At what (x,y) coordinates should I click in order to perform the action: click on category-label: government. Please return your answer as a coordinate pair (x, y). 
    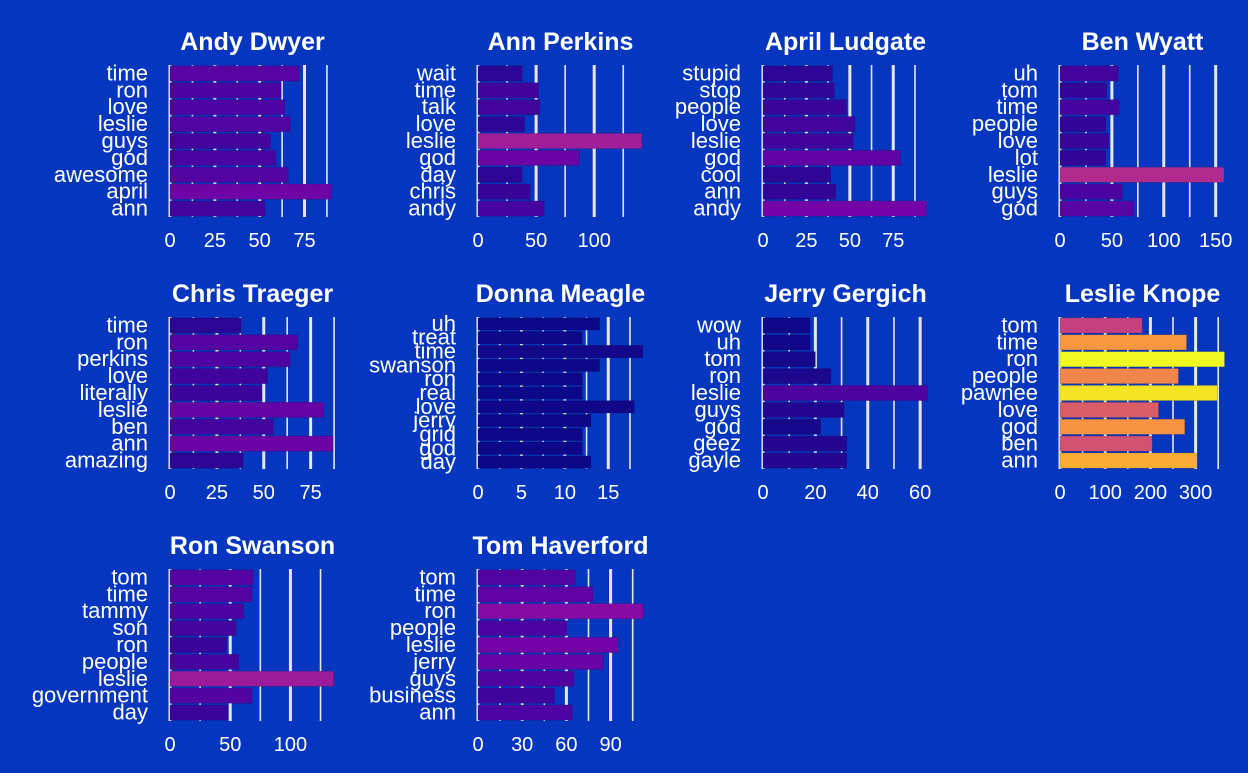
    Looking at the image, I should click on (90, 695).